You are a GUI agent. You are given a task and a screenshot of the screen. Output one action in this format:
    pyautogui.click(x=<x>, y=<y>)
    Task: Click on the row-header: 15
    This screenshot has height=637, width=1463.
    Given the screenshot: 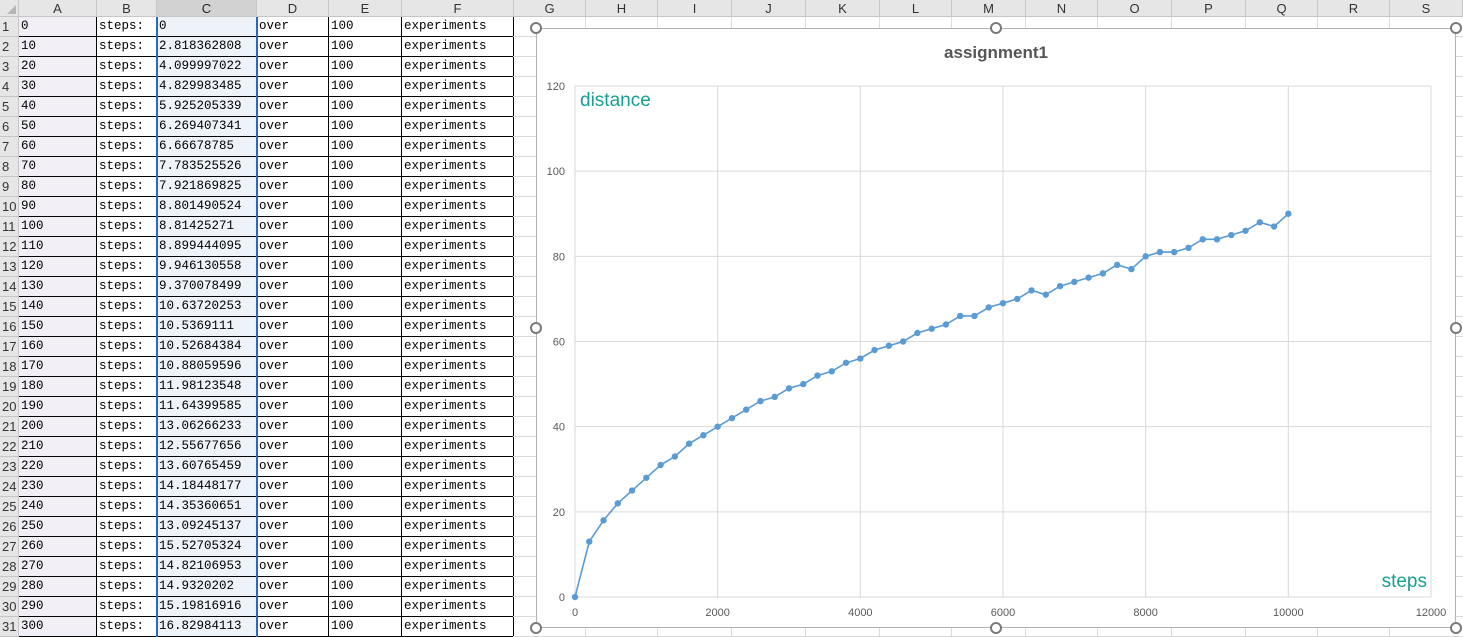 What is the action you would take?
    pyautogui.click(x=9, y=307)
    